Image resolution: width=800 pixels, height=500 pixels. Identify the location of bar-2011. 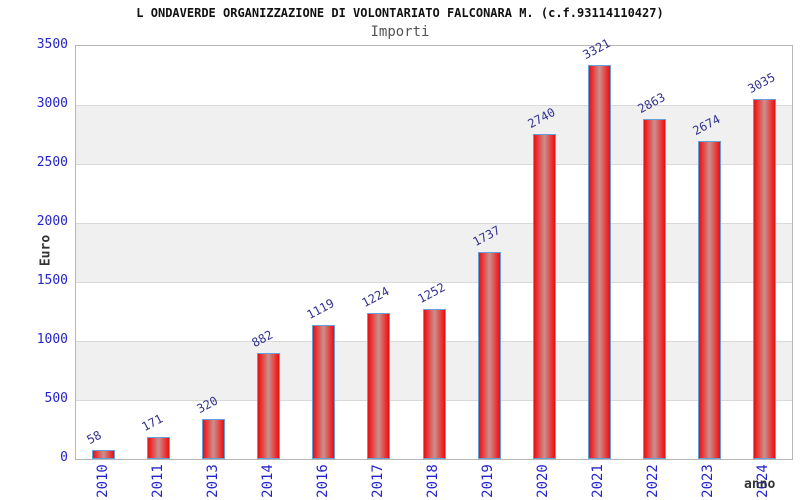
(159, 448).